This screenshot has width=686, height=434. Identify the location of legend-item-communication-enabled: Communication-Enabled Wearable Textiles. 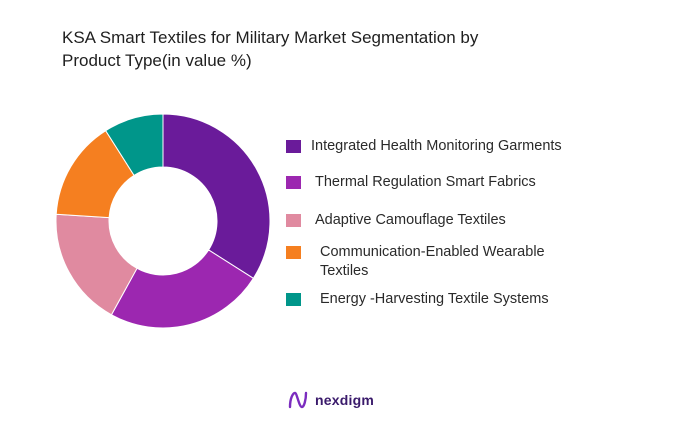
(438, 262).